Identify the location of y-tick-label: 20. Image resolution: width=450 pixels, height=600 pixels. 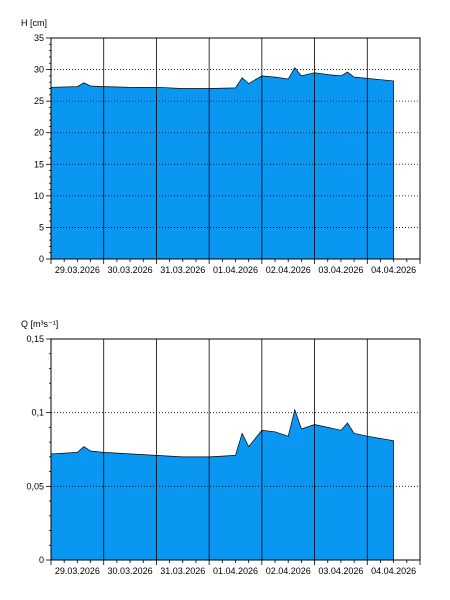
(39, 133).